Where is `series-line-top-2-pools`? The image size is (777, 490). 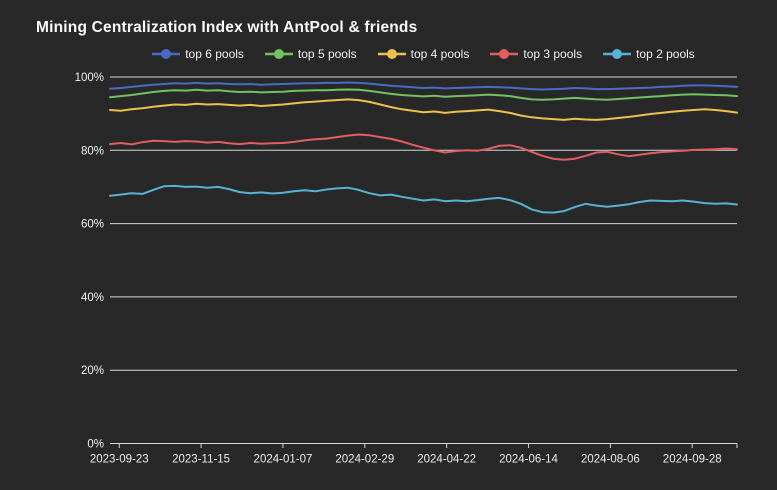 series-line-top-2-pools is located at coordinates (423, 199).